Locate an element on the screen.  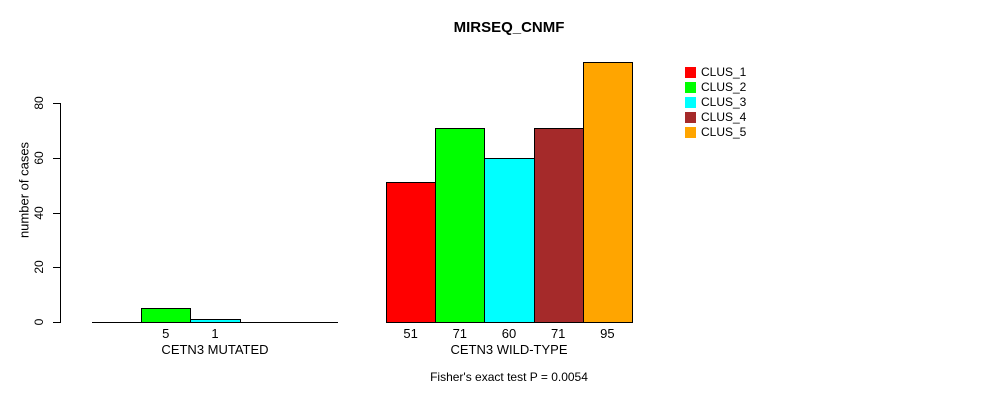
bar-value-label: 95 is located at coordinates (607, 333).